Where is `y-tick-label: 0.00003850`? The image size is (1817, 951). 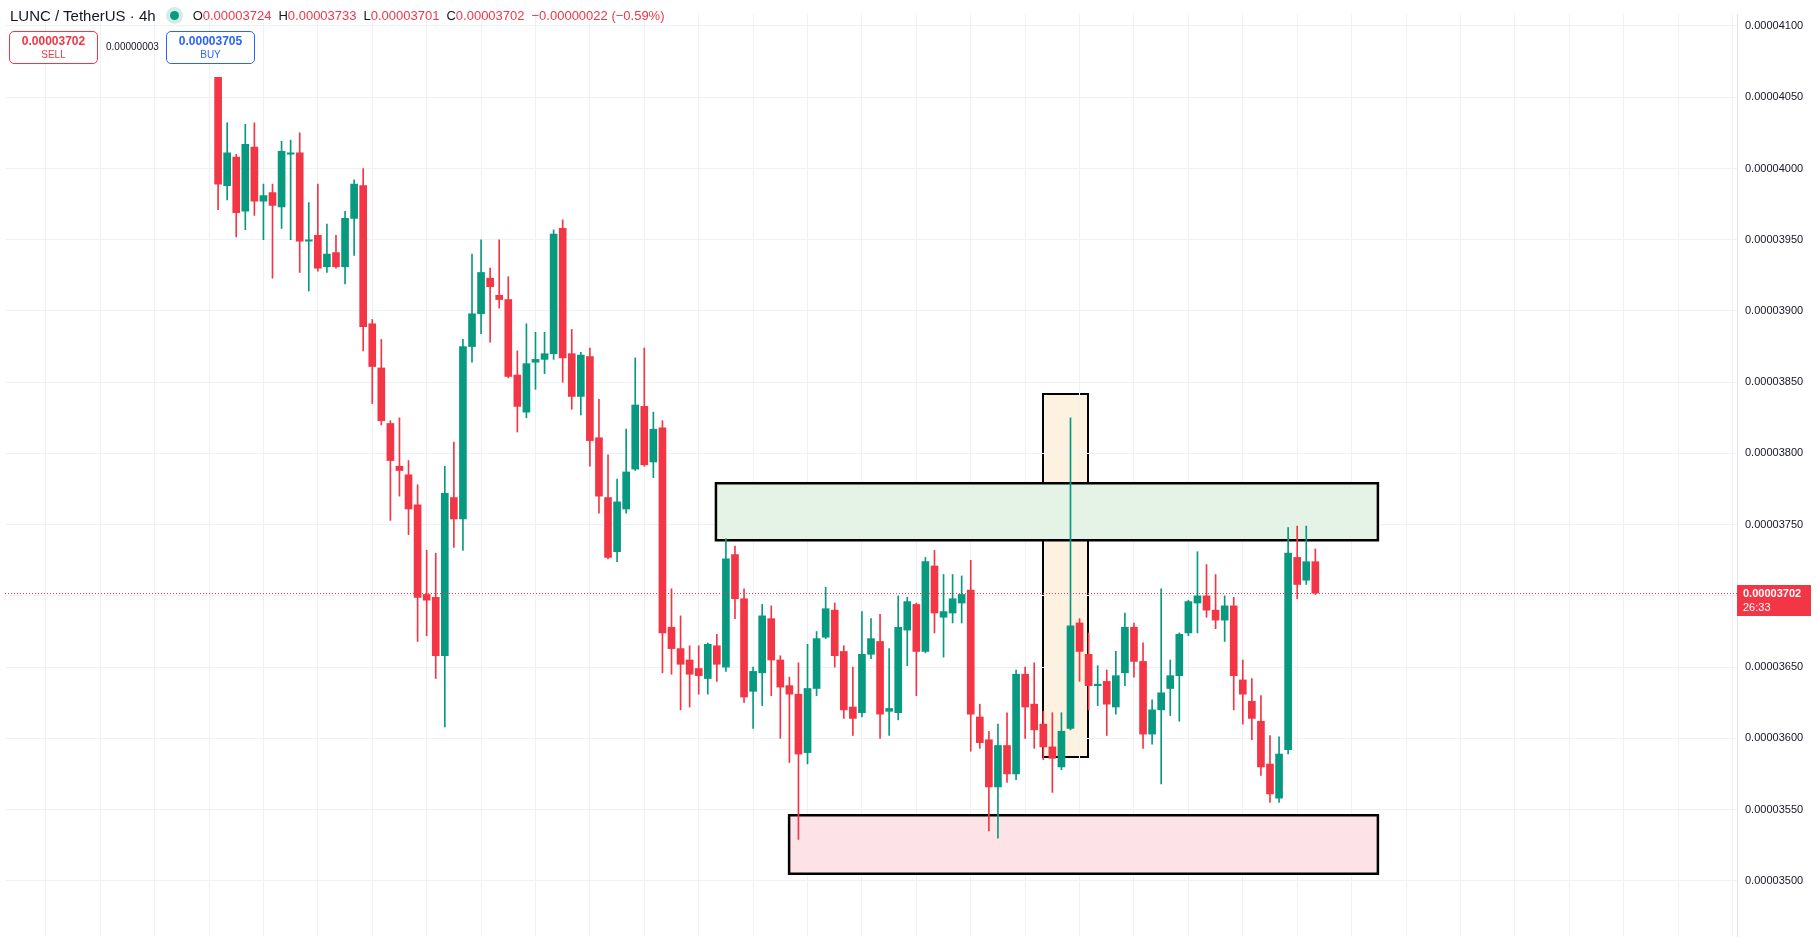 y-tick-label: 0.00003850 is located at coordinates (1774, 381).